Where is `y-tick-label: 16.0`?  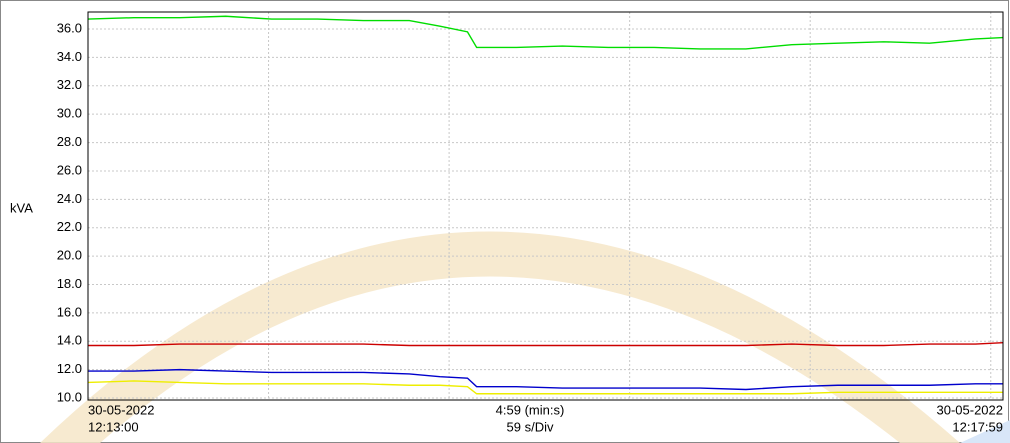 y-tick-label: 16.0 is located at coordinates (69, 311).